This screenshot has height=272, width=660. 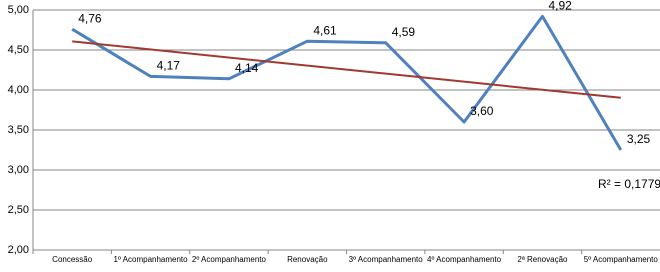 I want to click on x-tick-label: 1º Acompanhamento, so click(x=151, y=259).